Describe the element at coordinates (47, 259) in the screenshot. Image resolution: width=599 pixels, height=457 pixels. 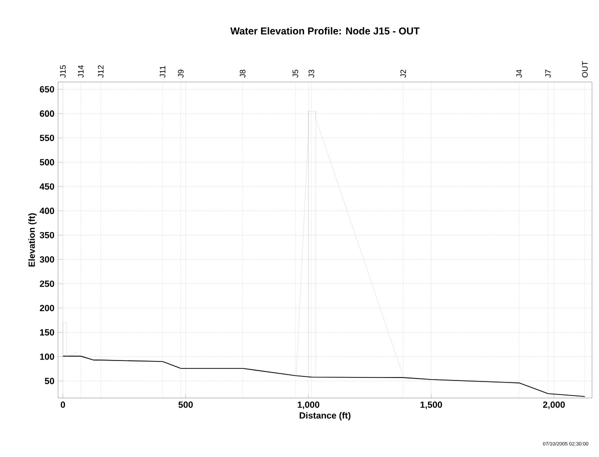
I see `y-tick-label: 300` at that location.